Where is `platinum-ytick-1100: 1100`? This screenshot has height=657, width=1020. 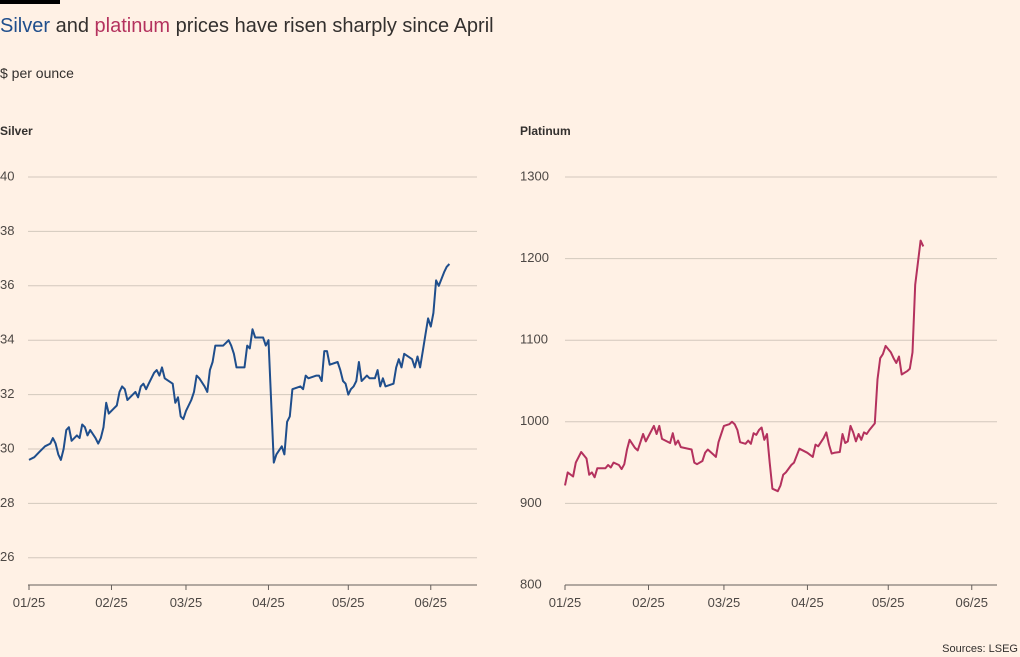 platinum-ytick-1100: 1100 is located at coordinates (534, 339).